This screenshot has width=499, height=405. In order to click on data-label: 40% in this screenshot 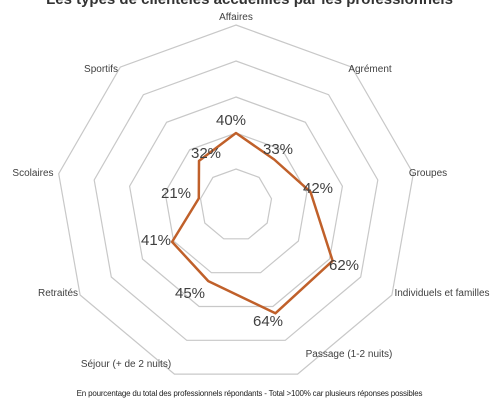, I will do `click(231, 120)`.